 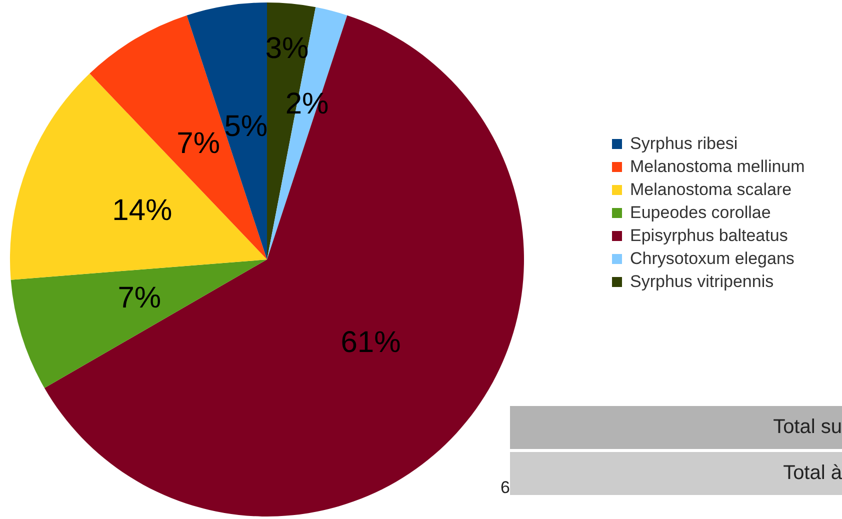 I want to click on legend-label: Melanostoma mellinum, so click(x=717, y=166).